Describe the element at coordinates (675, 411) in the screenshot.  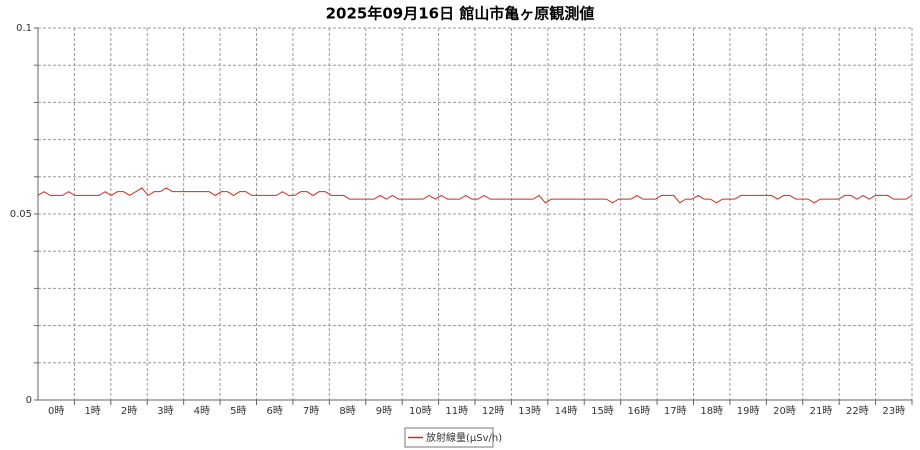
I see `x-tick-label: 17時` at that location.